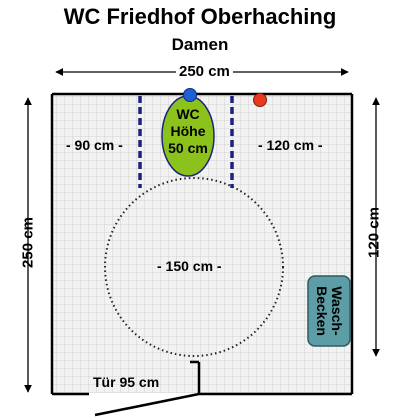 The image size is (400, 420). Describe the element at coordinates (322, 311) in the screenshot. I see `basin-label-line2: Becken` at that location.